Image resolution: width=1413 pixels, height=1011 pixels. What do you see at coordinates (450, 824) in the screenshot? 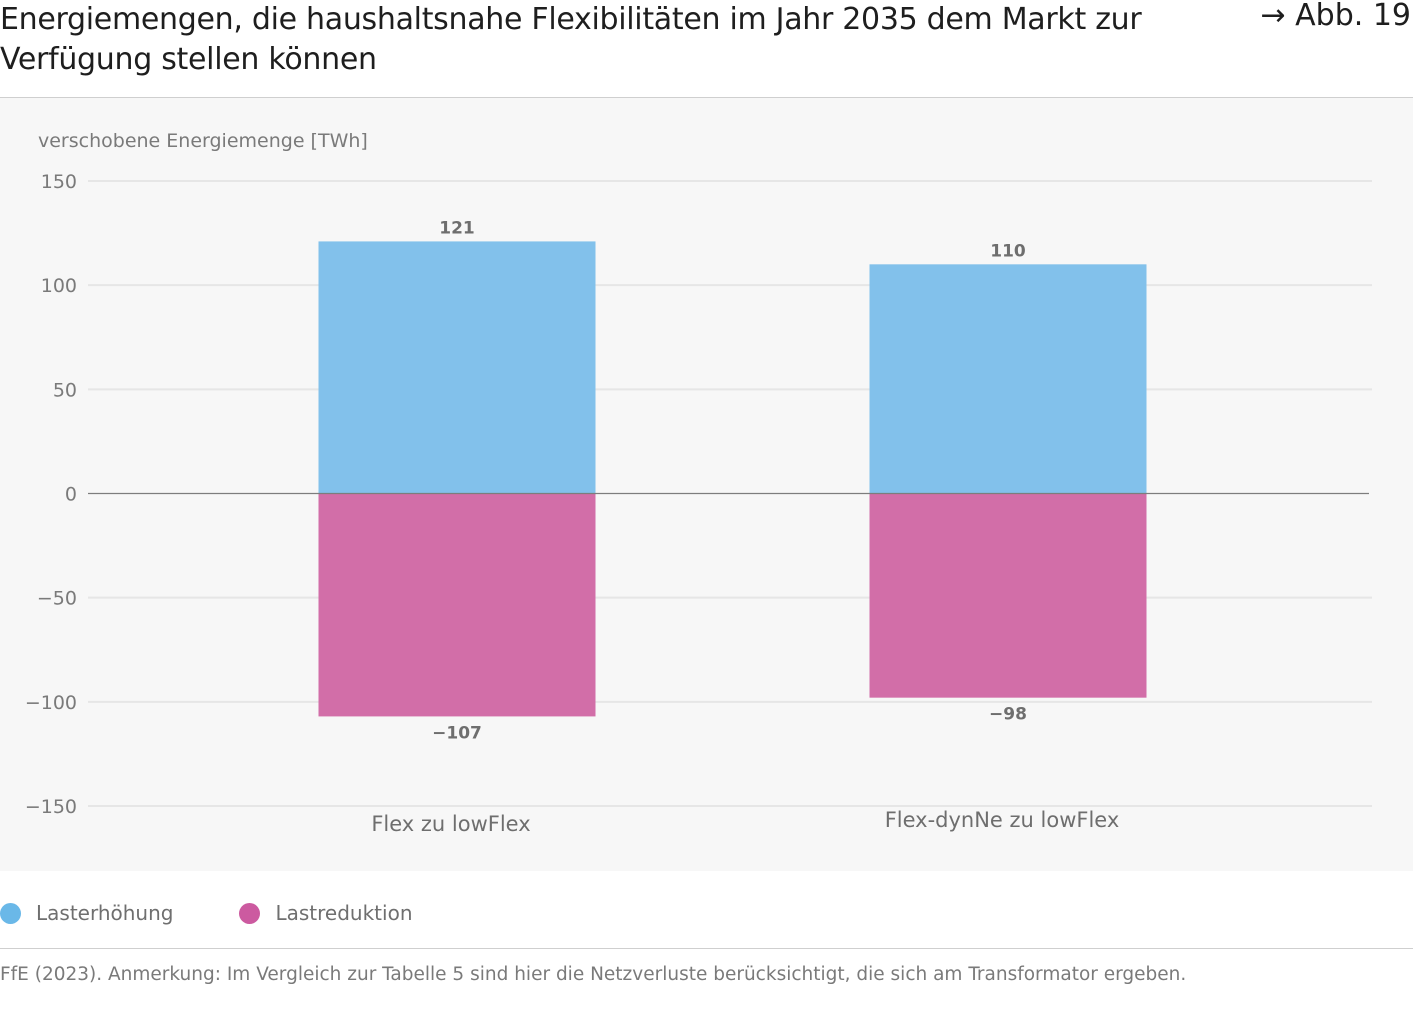
I see `x-category-label: Flex zu lowFlex` at bounding box center [450, 824].